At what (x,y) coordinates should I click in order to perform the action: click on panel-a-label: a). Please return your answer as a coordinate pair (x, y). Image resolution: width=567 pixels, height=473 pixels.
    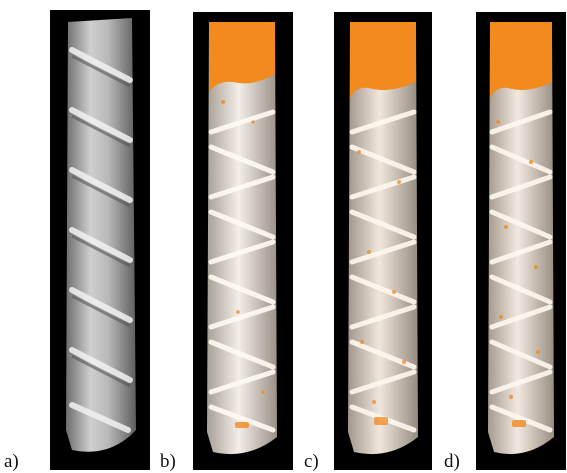
    Looking at the image, I should click on (11, 461).